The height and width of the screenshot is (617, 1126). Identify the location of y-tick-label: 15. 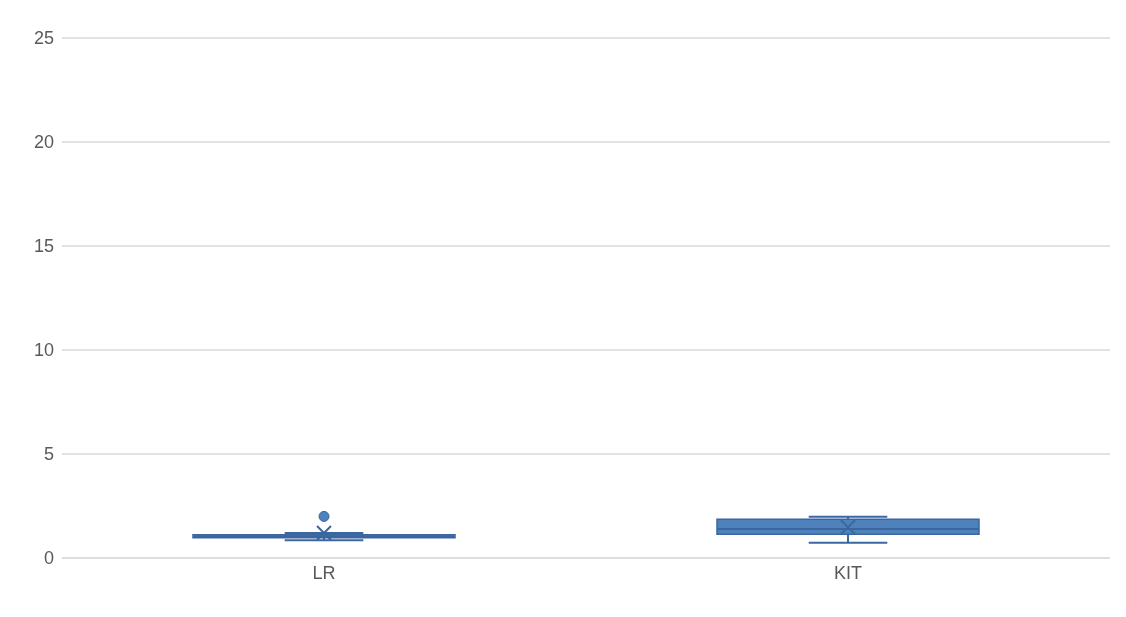
(43, 246).